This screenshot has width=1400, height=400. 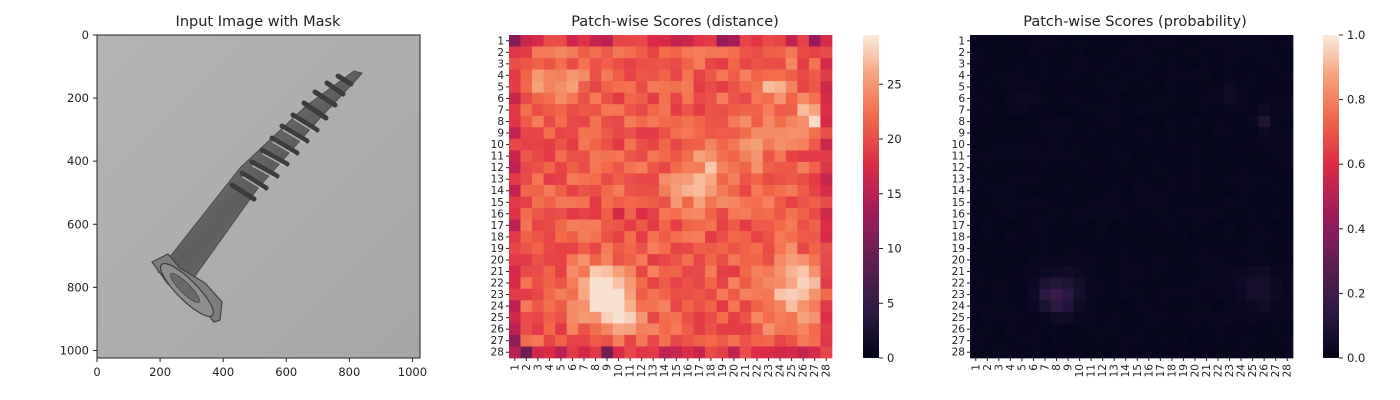 What do you see at coordinates (723, 370) in the screenshot?
I see `col-tick-label: 19` at bounding box center [723, 370].